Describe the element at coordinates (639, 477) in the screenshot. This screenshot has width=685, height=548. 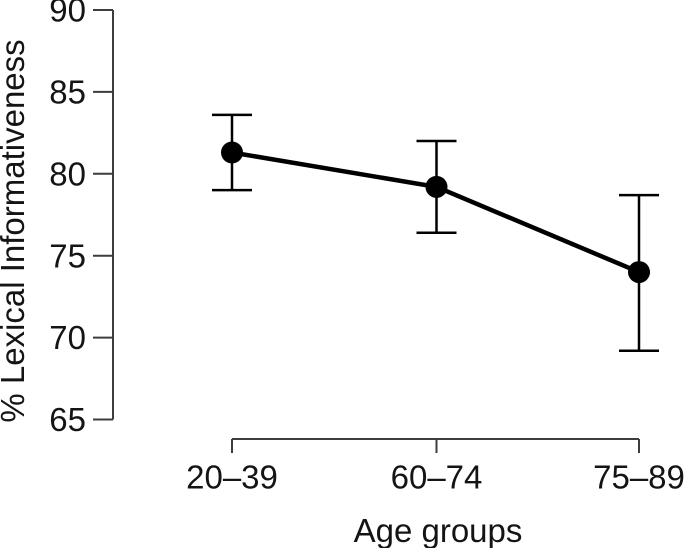
I see `x-tick-label: 75–89` at that location.